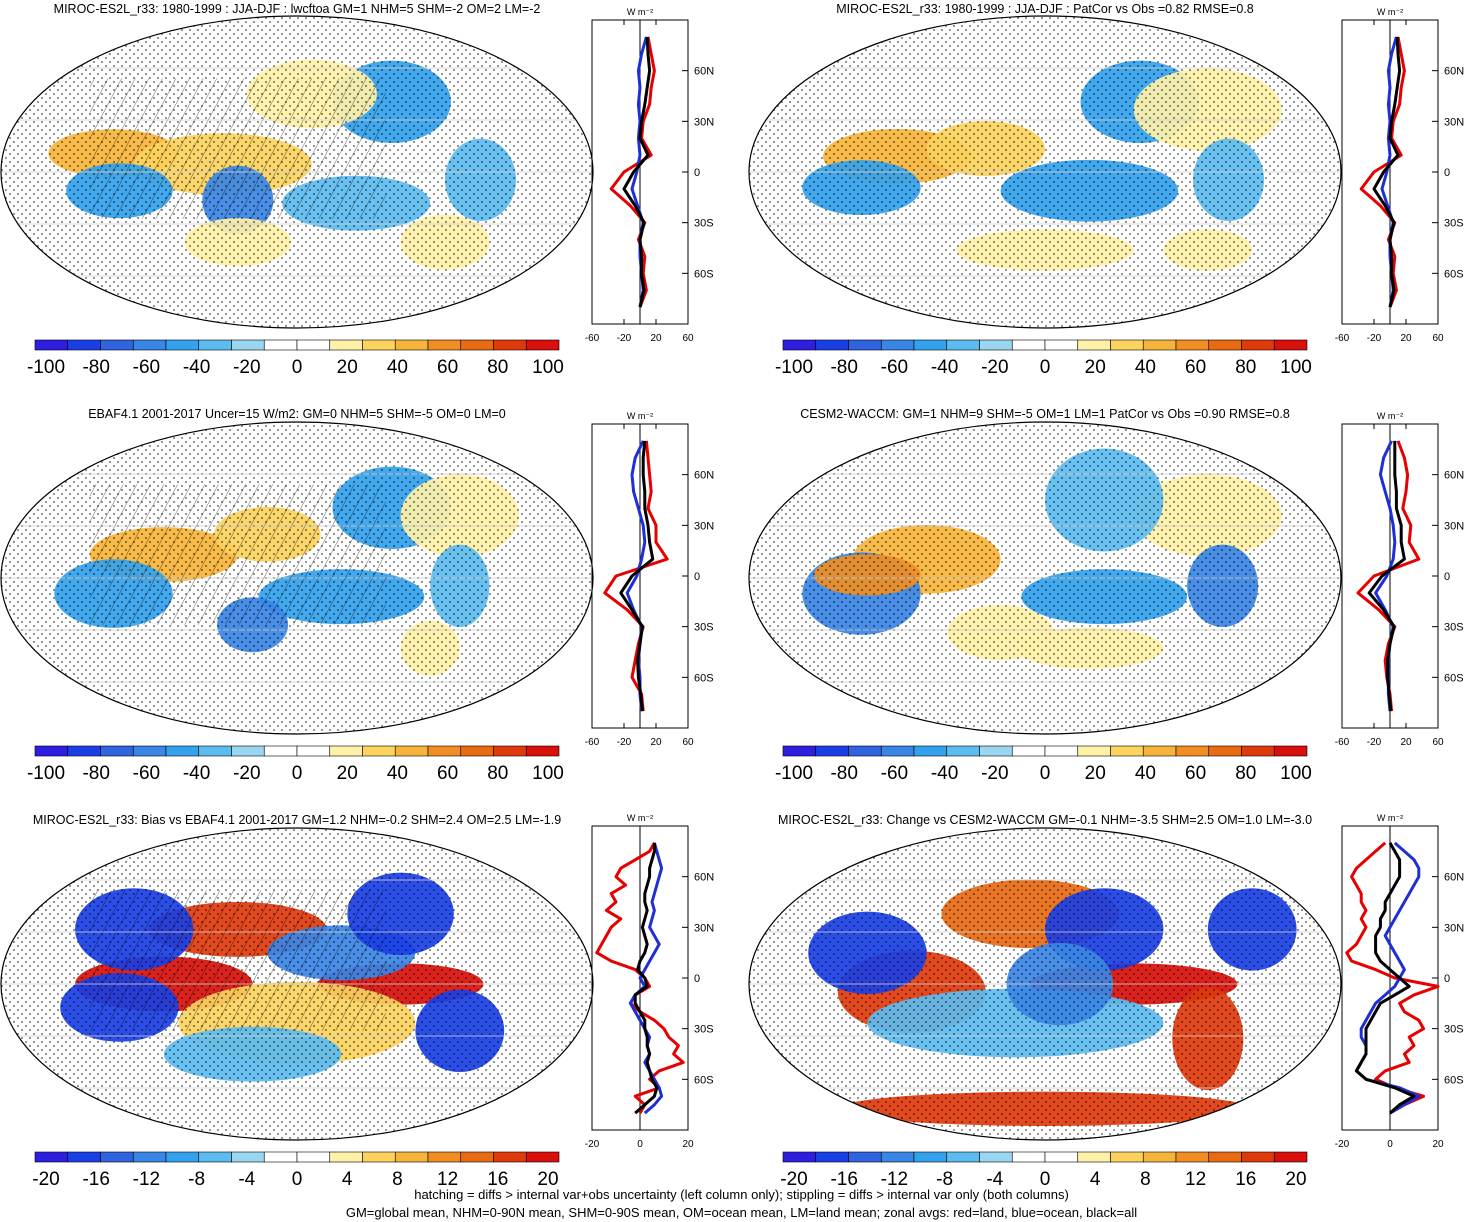 This screenshot has height=1222, width=1483. Describe the element at coordinates (704, 678) in the screenshot. I see `lat-tick-label: 60S` at that location.